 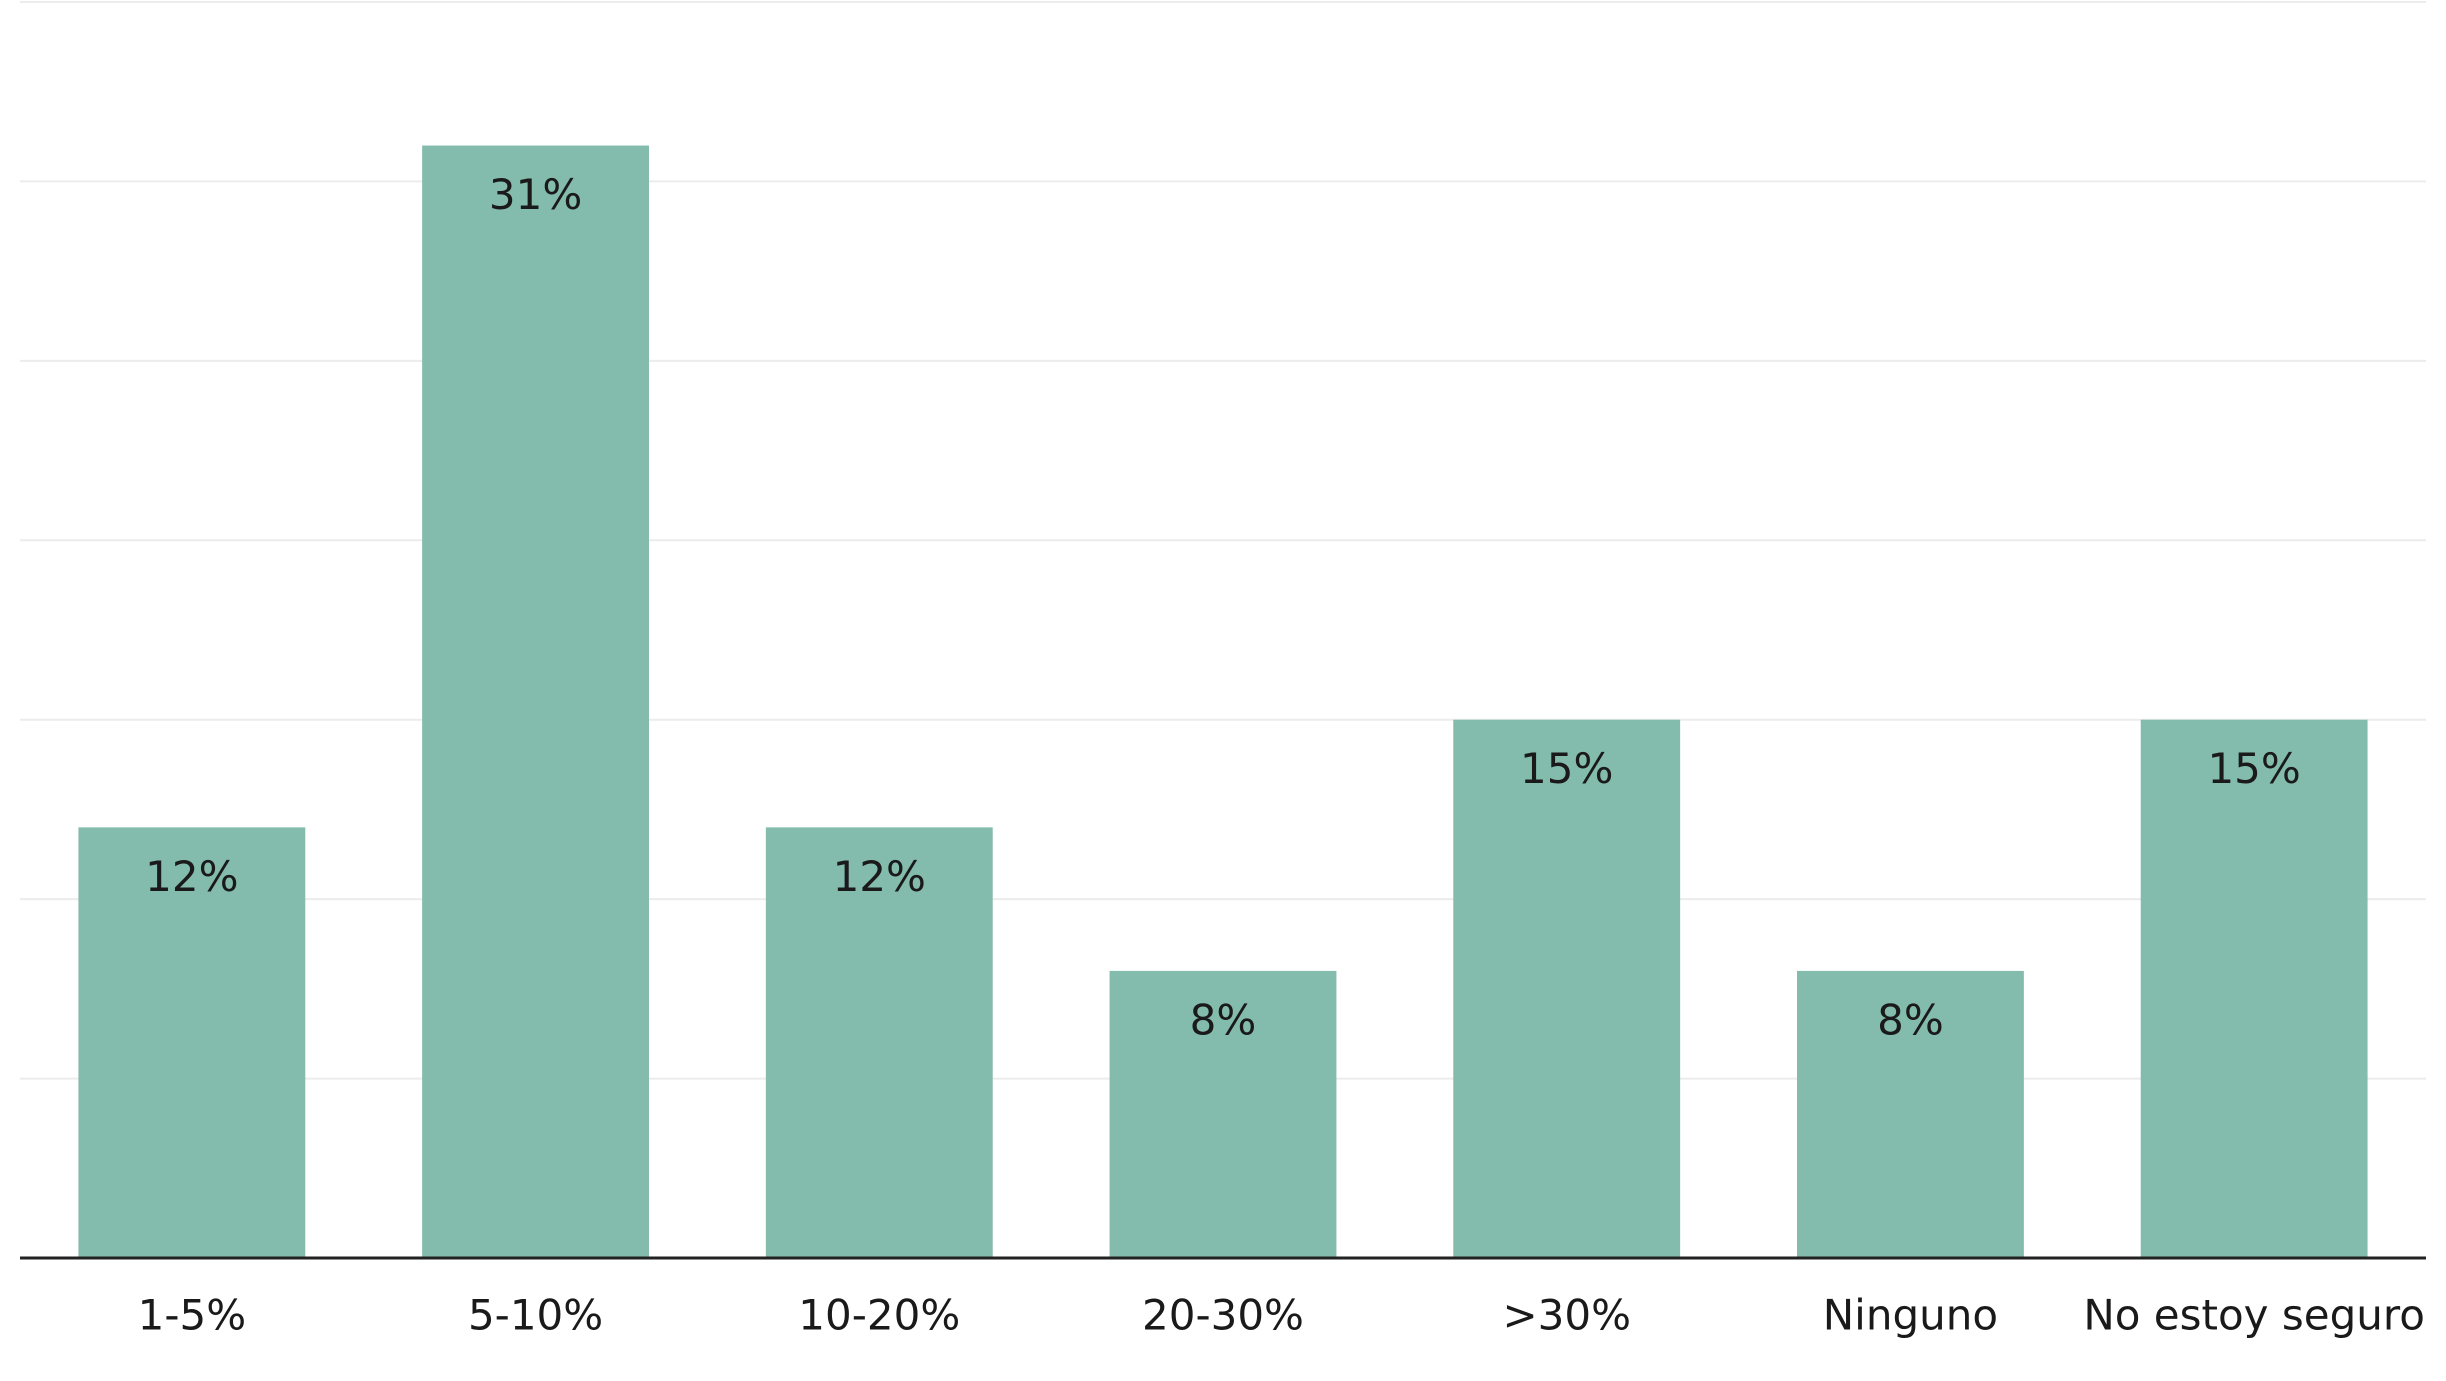 What do you see at coordinates (1223, 1315) in the screenshot?
I see `x-tick-label: 20-30%` at bounding box center [1223, 1315].